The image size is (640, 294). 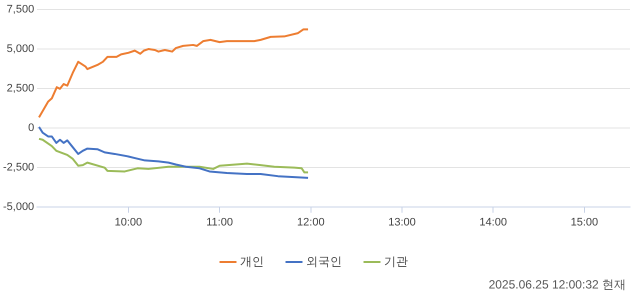 I want to click on legend-label: 개인, so click(x=252, y=261).